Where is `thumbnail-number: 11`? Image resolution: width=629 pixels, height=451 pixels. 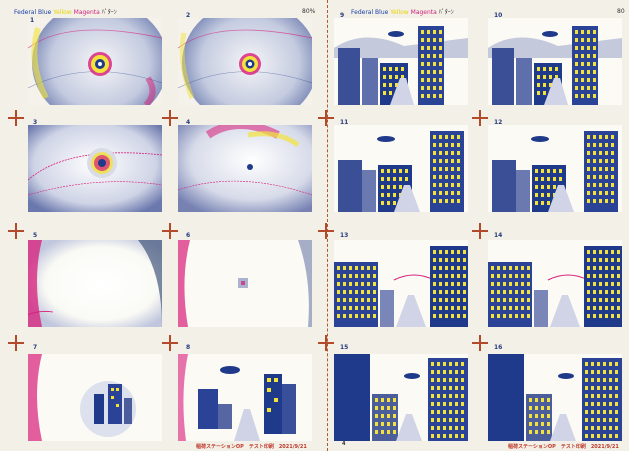 thumbnail-number: 11 is located at coordinates (344, 122).